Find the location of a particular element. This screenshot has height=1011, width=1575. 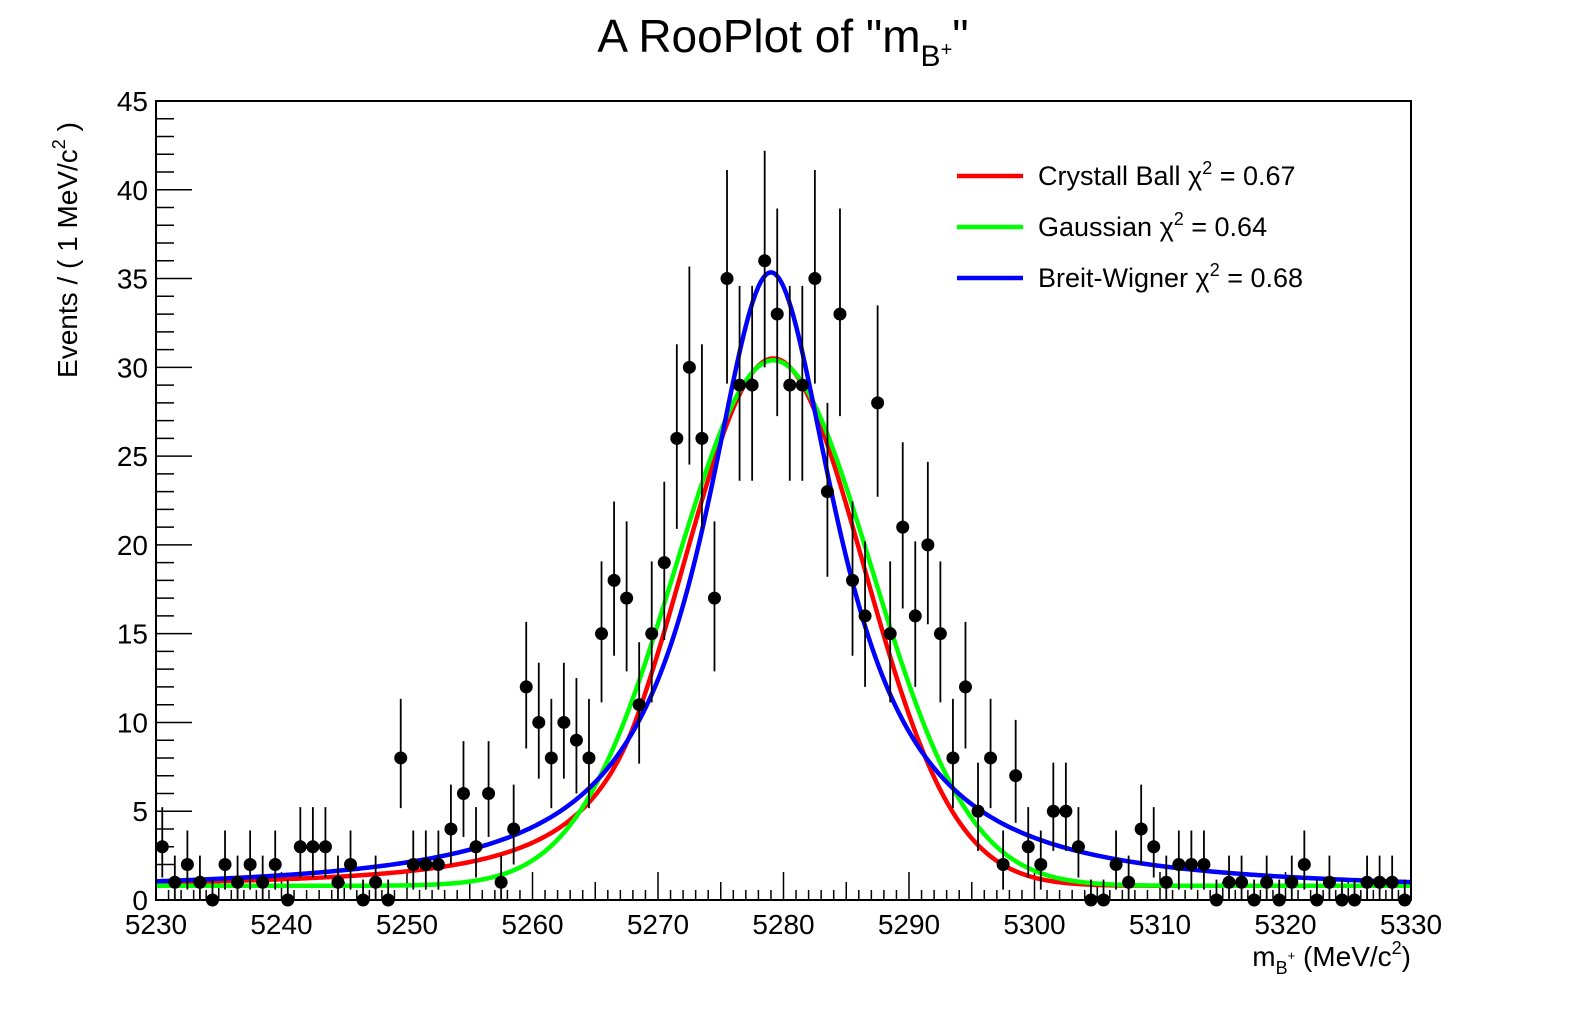

x-tick-label: 5250 is located at coordinates (407, 924).